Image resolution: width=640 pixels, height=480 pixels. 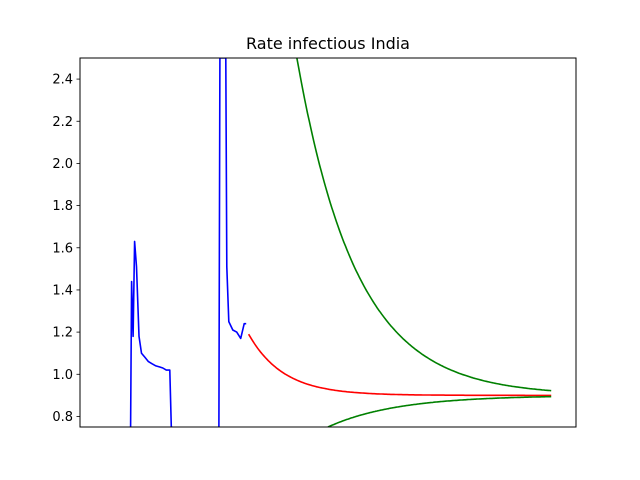 What do you see at coordinates (62, 248) in the screenshot?
I see `y-tick-label: 1.6` at bounding box center [62, 248].